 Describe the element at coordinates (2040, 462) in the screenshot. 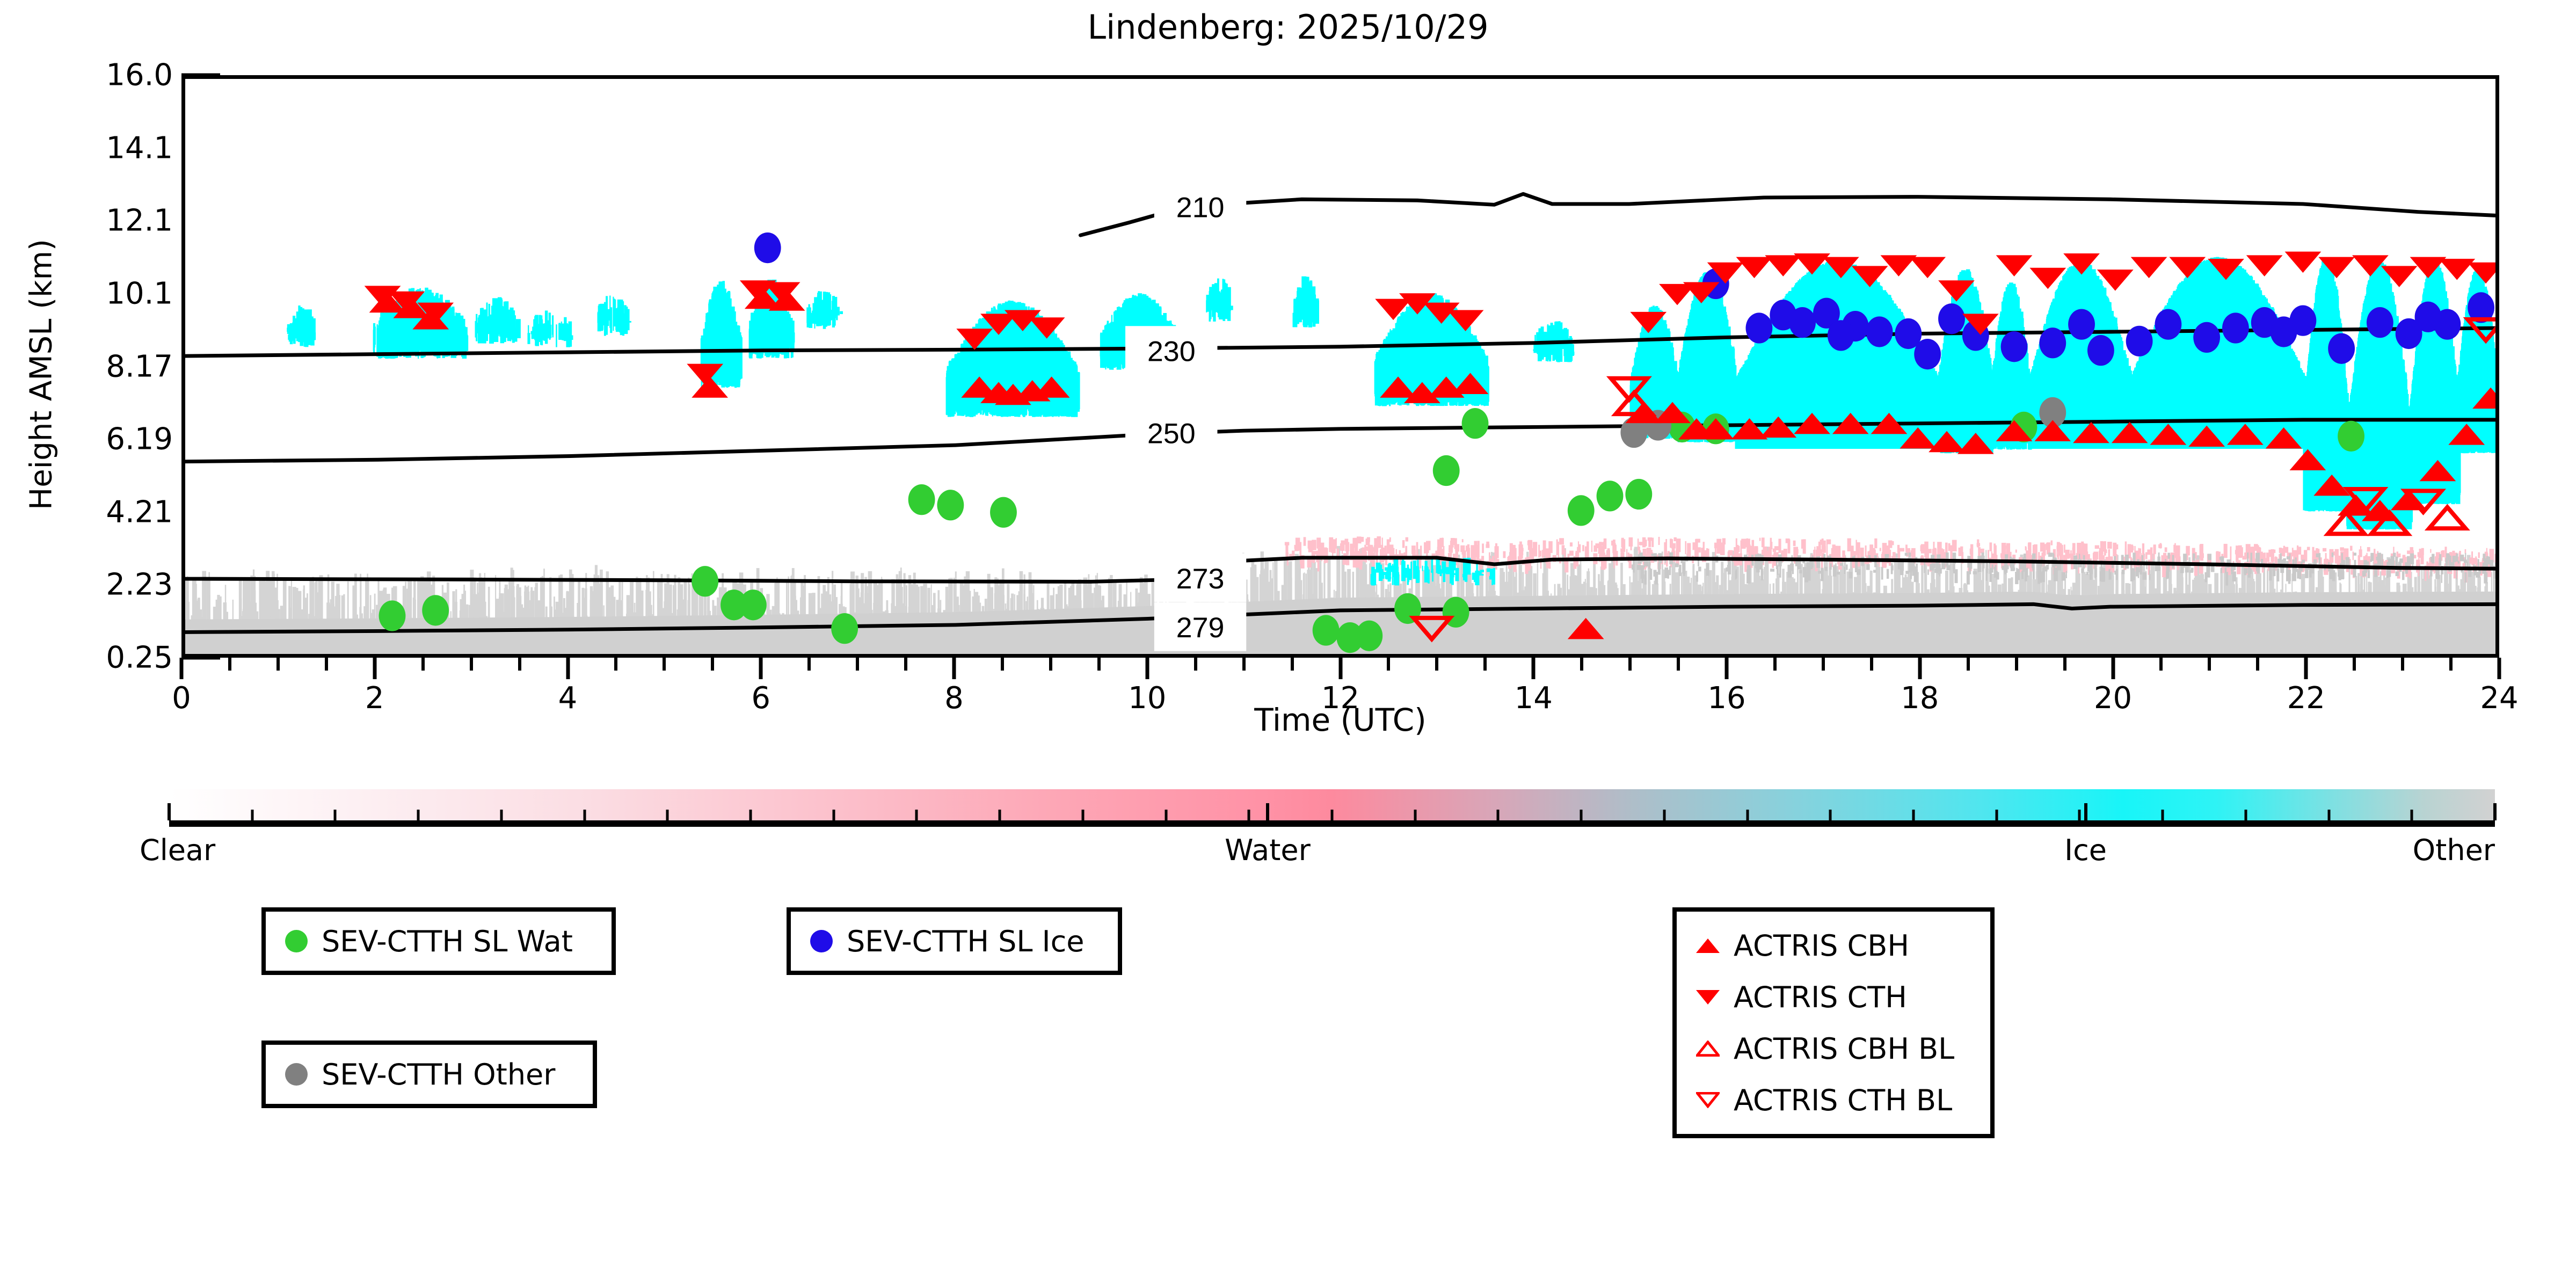

I see `series-actris-cbh-bl` at that location.